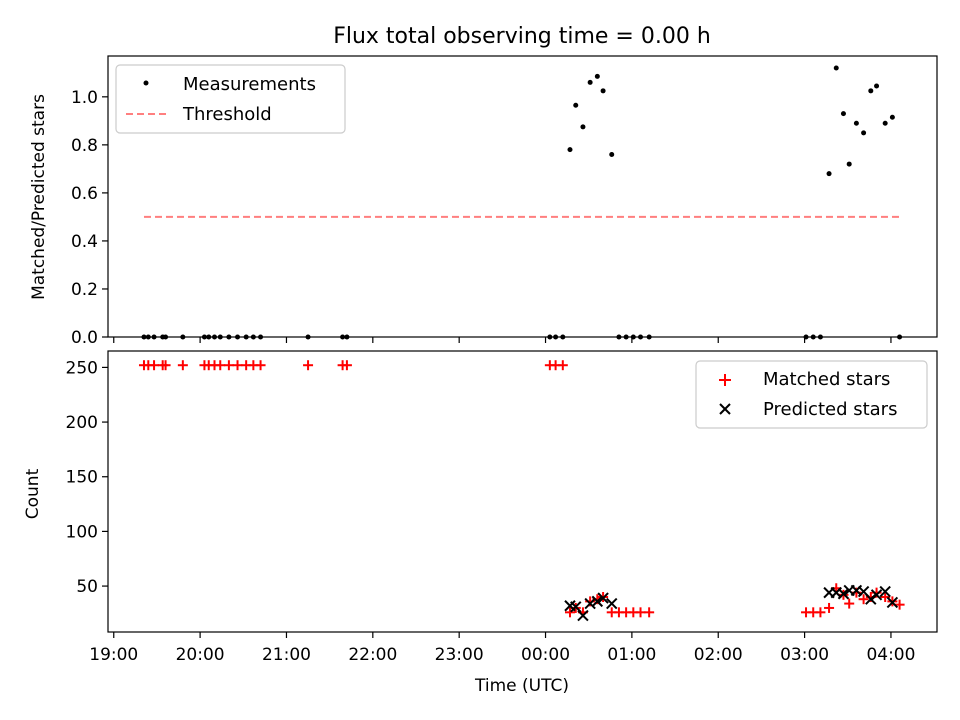 The height and width of the screenshot is (720, 960). What do you see at coordinates (84, 194) in the screenshot?
I see `y-tick-label: 0.6` at bounding box center [84, 194].